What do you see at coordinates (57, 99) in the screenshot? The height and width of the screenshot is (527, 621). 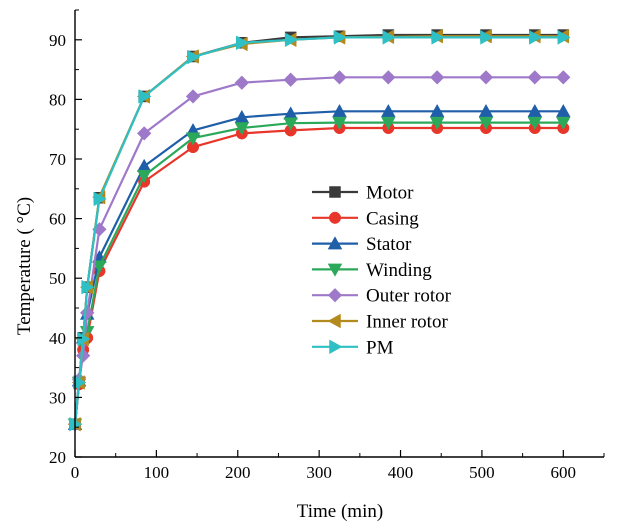 I see `y-tick-label: 80` at bounding box center [57, 99].